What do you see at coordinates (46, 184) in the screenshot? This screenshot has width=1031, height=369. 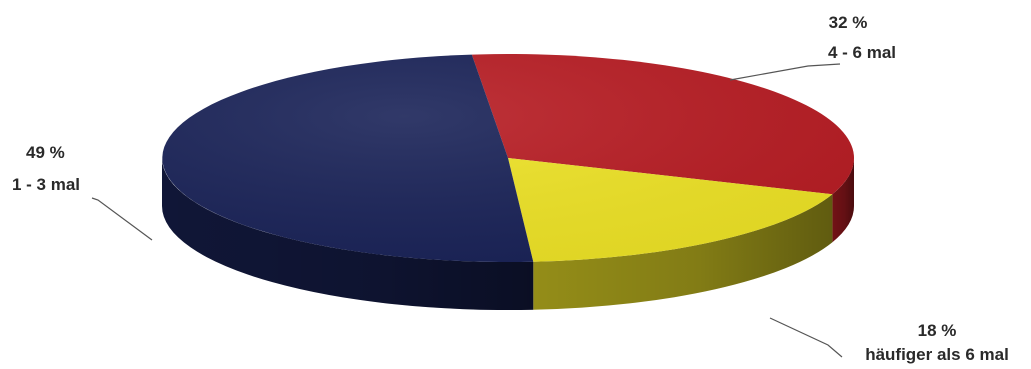 I see `slice-category-label: 1 - 3 mal` at bounding box center [46, 184].